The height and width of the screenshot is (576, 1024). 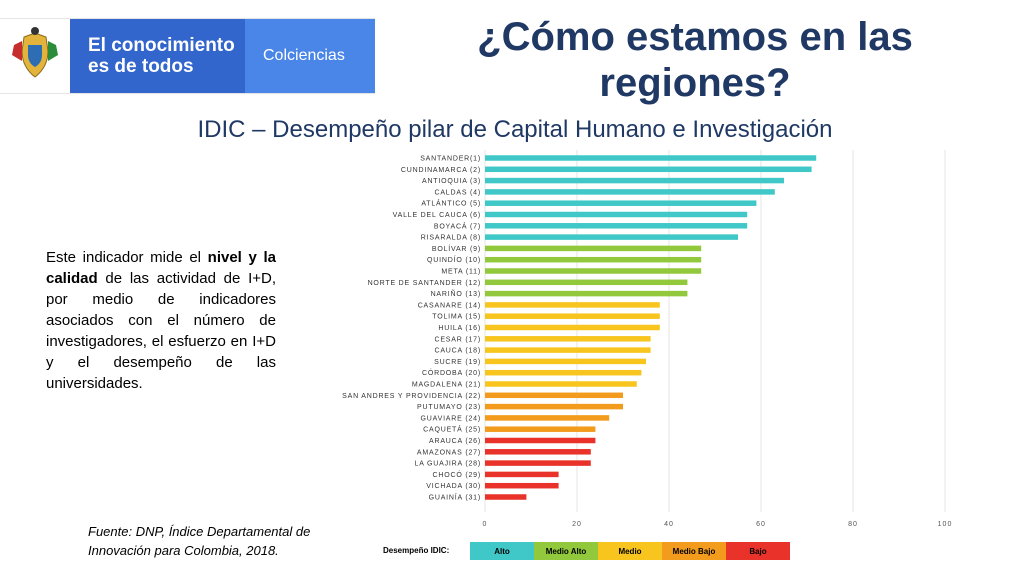 I want to click on brand-block: Colciencias, so click(x=310, y=56).